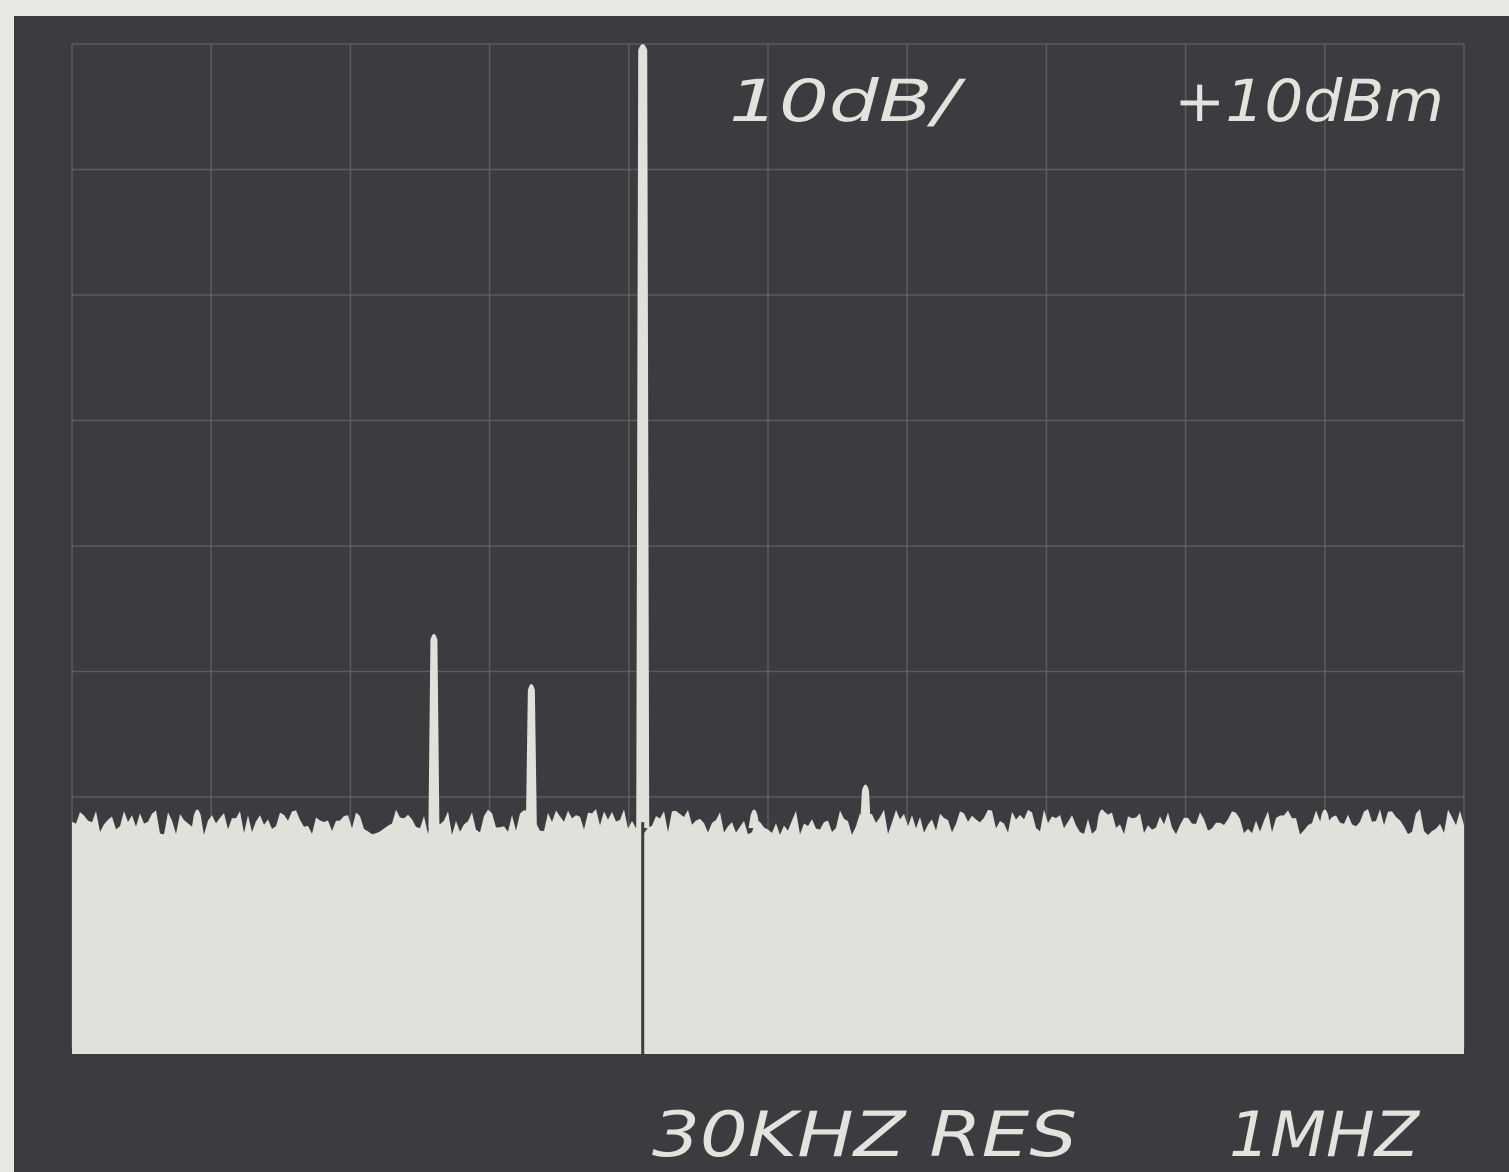  What do you see at coordinates (864, 1134) in the screenshot?
I see `resolution-bandwidth-readout: 30KHZ RES` at bounding box center [864, 1134].